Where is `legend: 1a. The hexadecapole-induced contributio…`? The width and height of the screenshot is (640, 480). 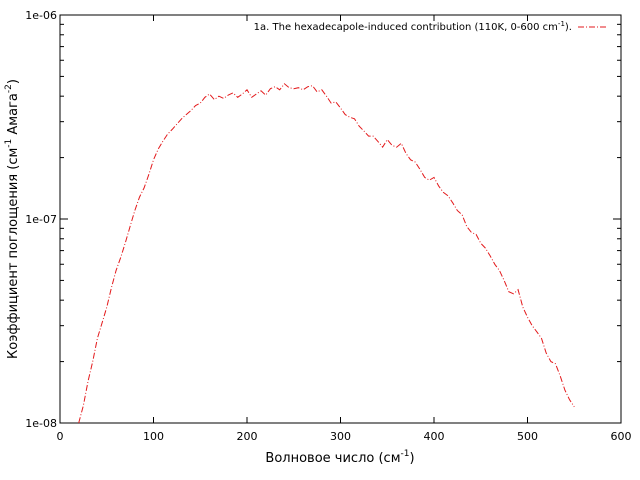 legend: 1a. The hexadecapole-induced contributio… is located at coordinates (431, 26).